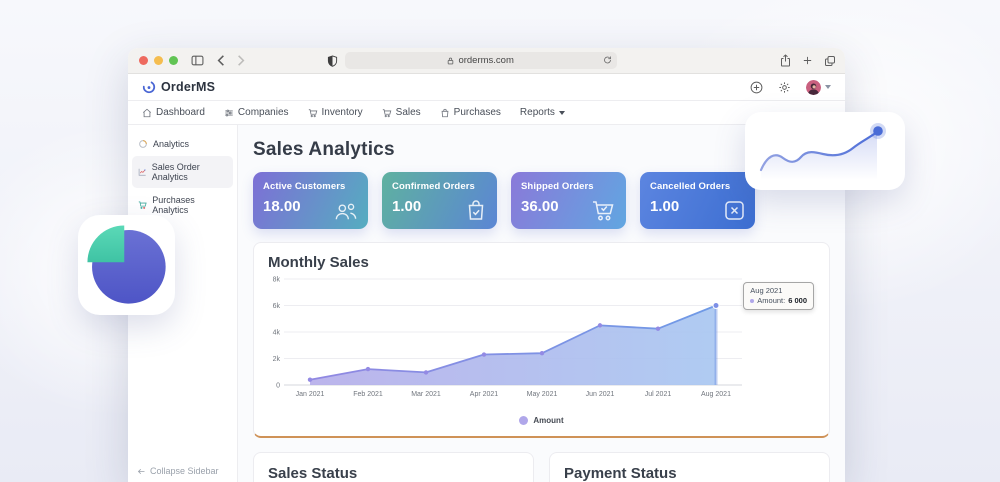 The width and height of the screenshot is (1000, 482). I want to click on svg-text: 0, so click(278, 386).